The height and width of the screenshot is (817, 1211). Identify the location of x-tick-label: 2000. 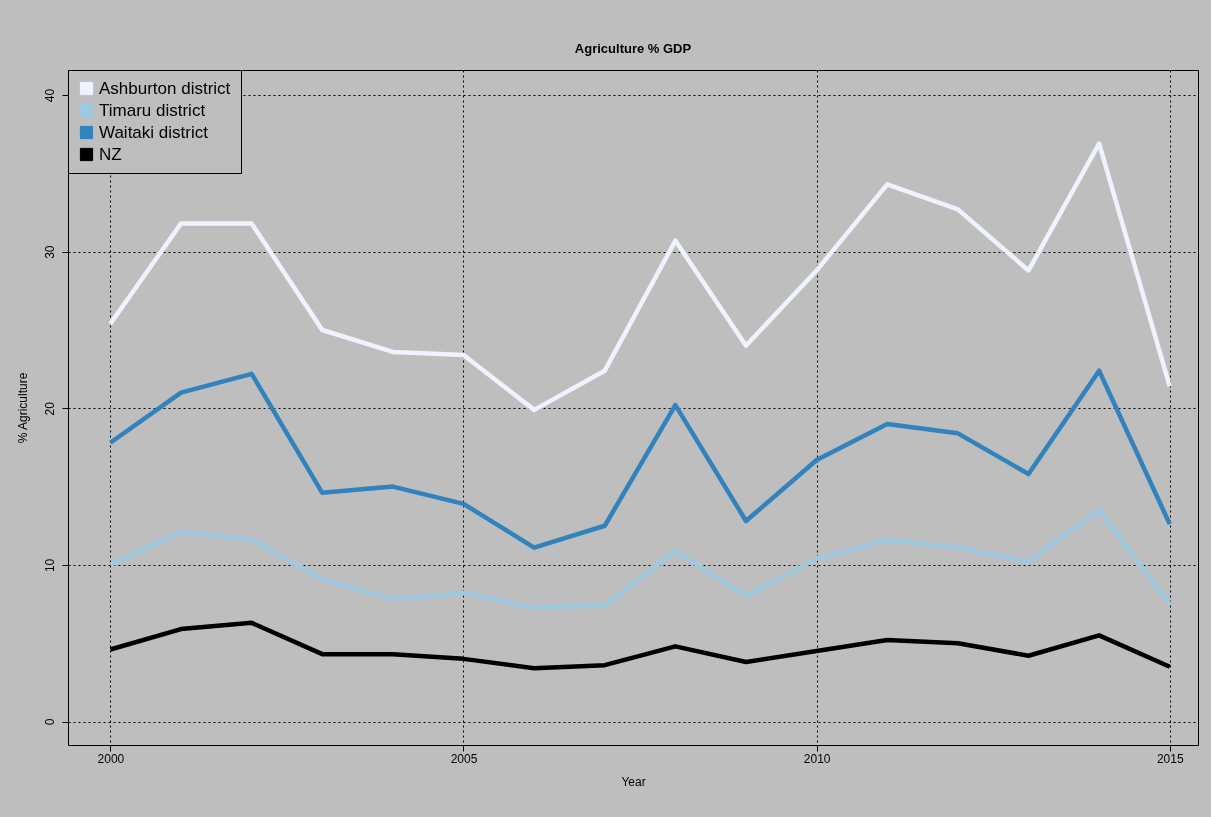
(111, 758).